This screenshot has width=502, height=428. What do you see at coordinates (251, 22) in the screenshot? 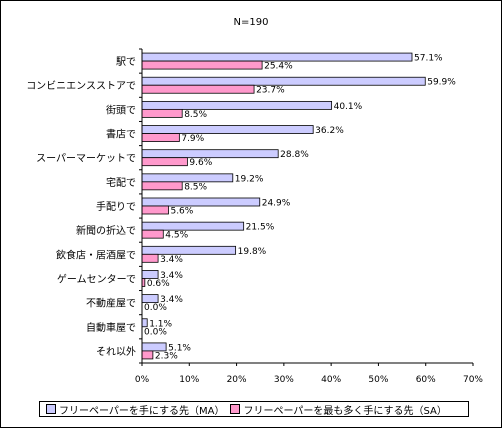
I see `chart-title: N=190` at bounding box center [251, 22].